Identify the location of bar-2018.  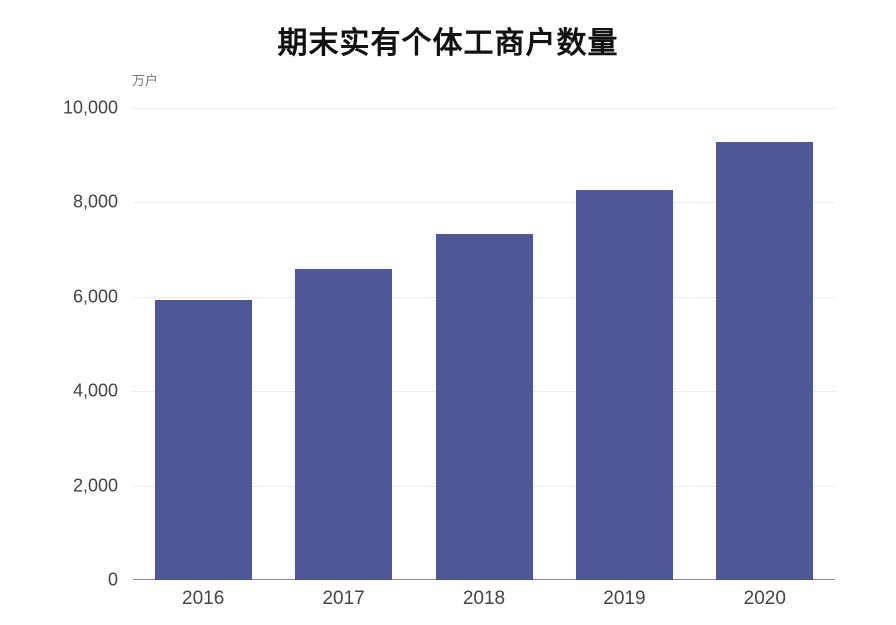
(484, 407).